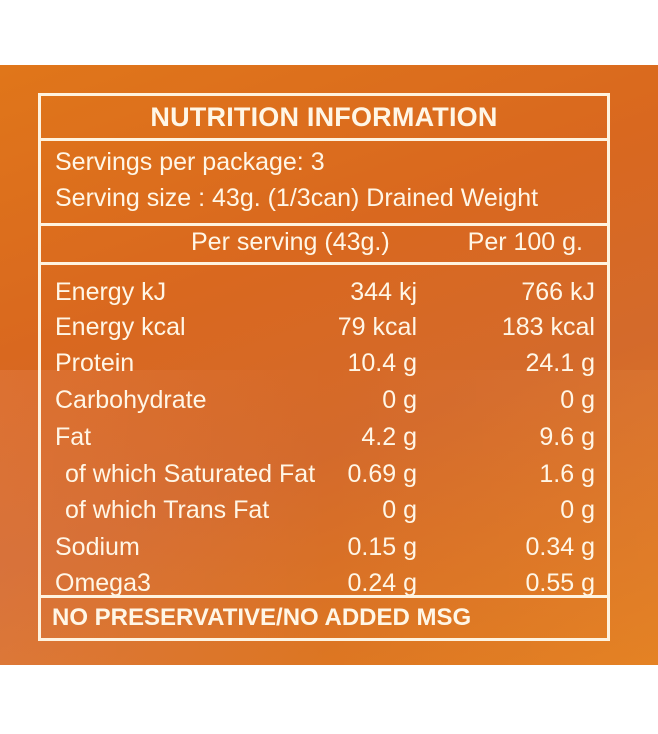  I want to click on per-serving-value: 0.15 g, so click(382, 547).